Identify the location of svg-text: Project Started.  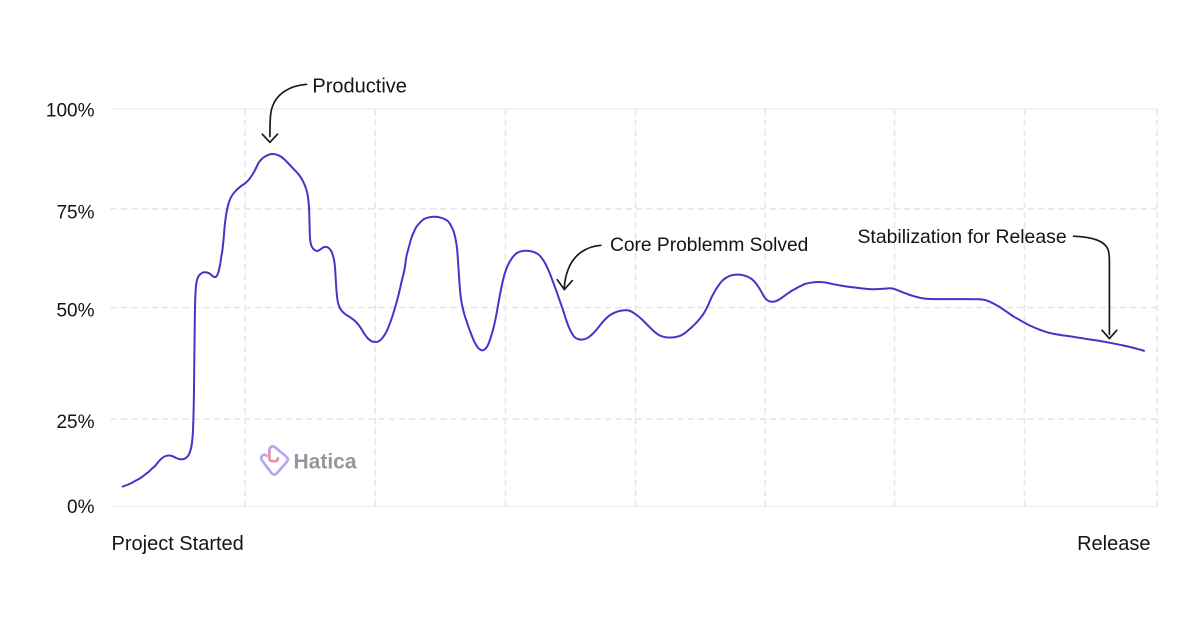
(178, 544).